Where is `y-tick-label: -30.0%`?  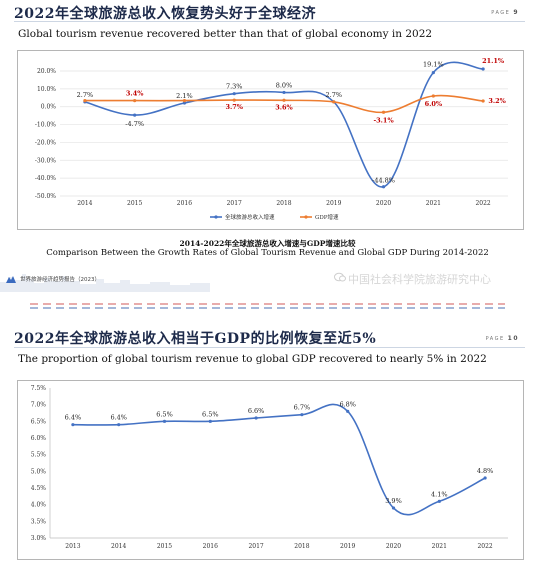
y-tick-label: -30.0% is located at coordinates (45, 160).